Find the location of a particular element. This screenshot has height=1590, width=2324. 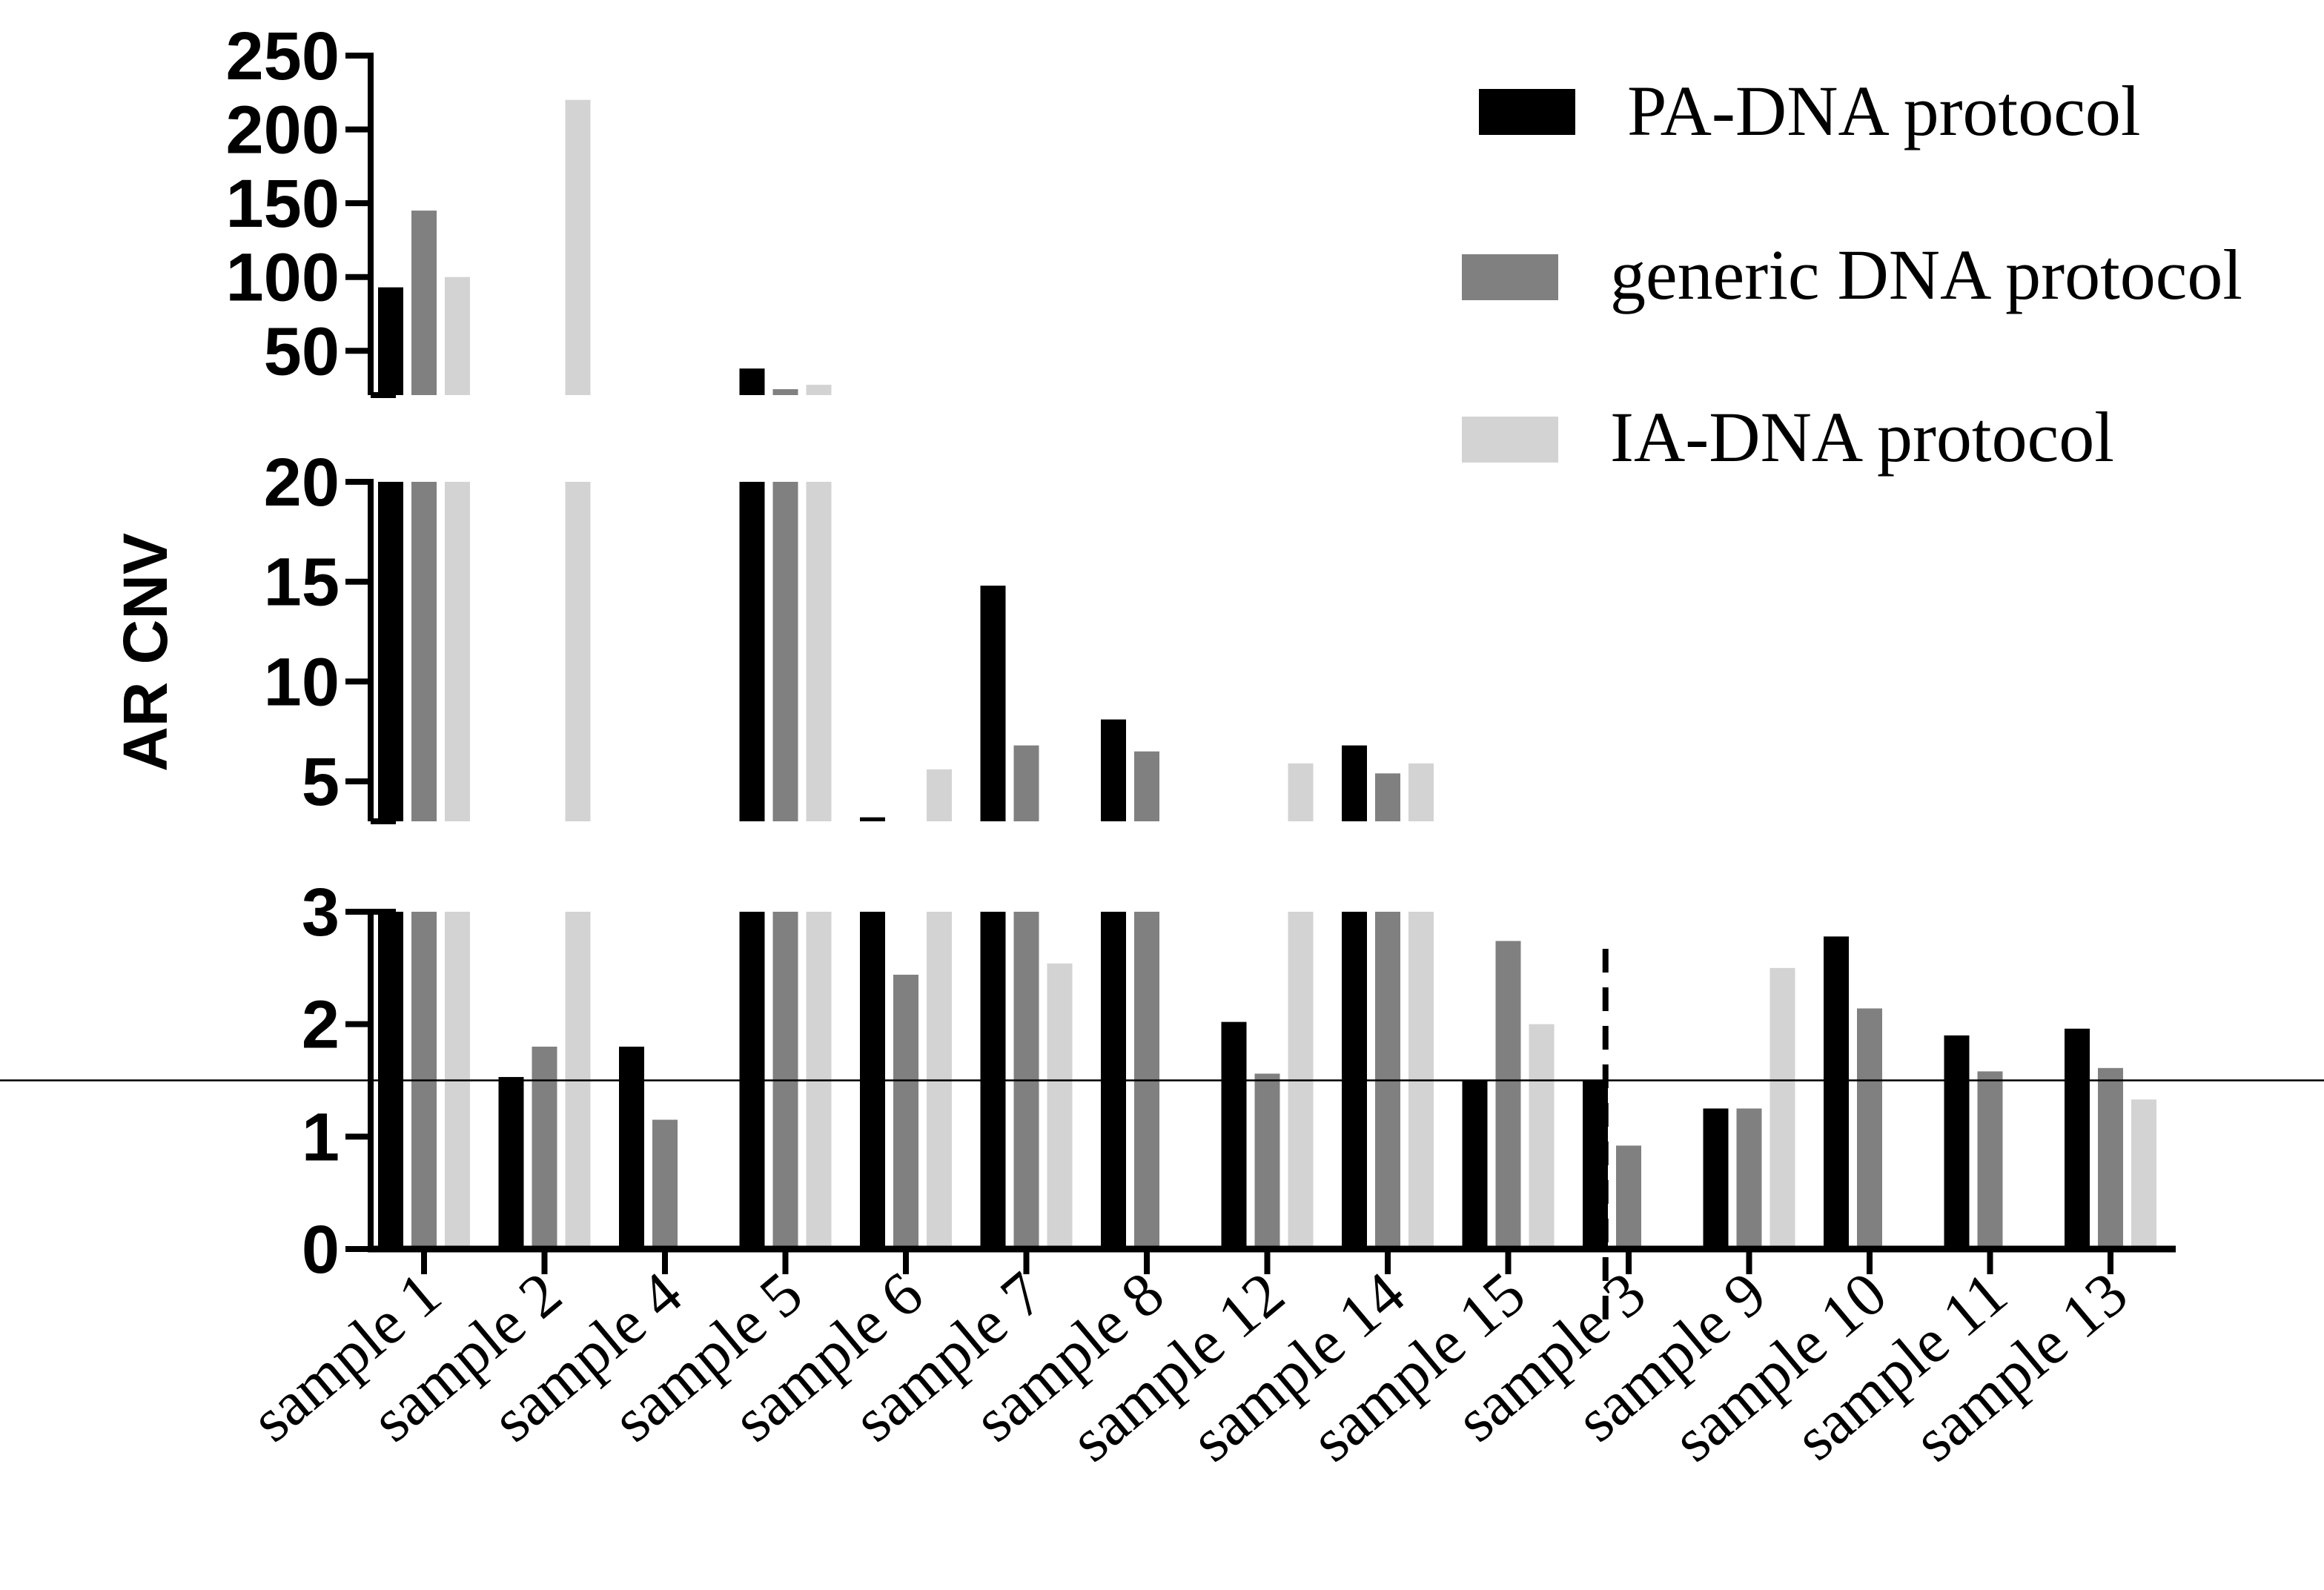

bar-sample-6-s3-middle is located at coordinates (939, 795).